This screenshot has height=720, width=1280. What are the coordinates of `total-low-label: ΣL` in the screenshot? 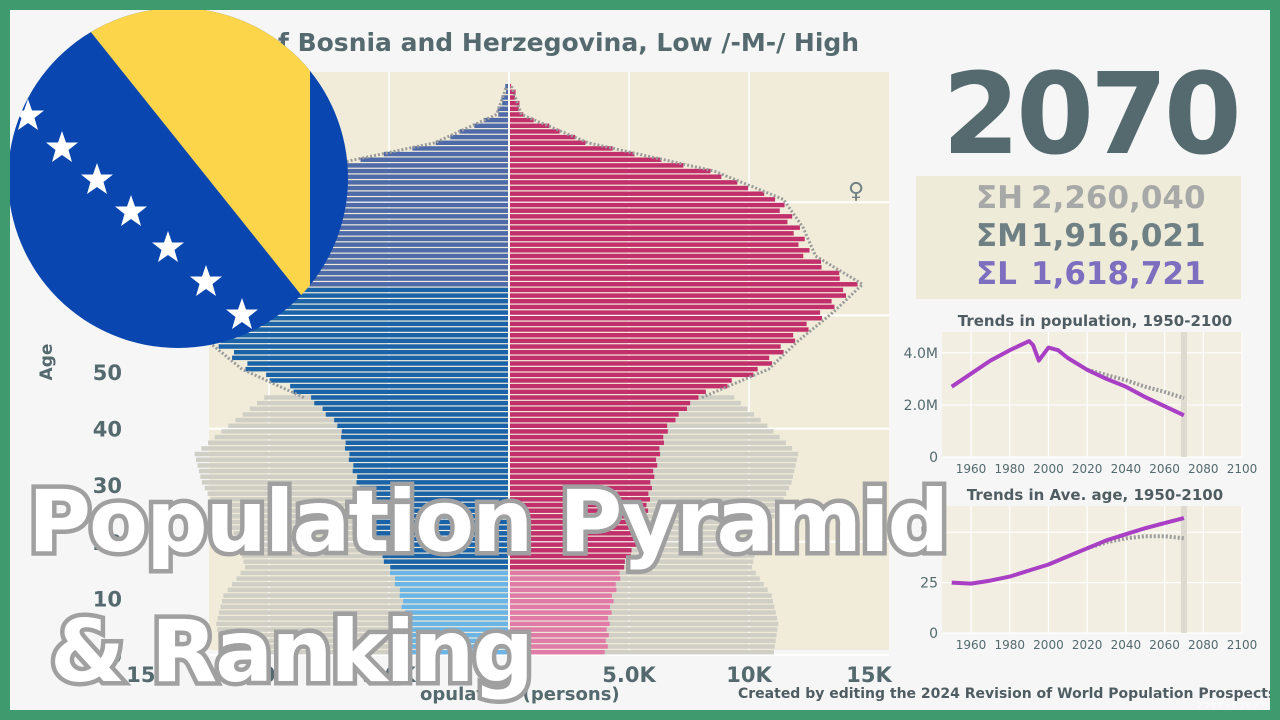 It's located at (996, 274).